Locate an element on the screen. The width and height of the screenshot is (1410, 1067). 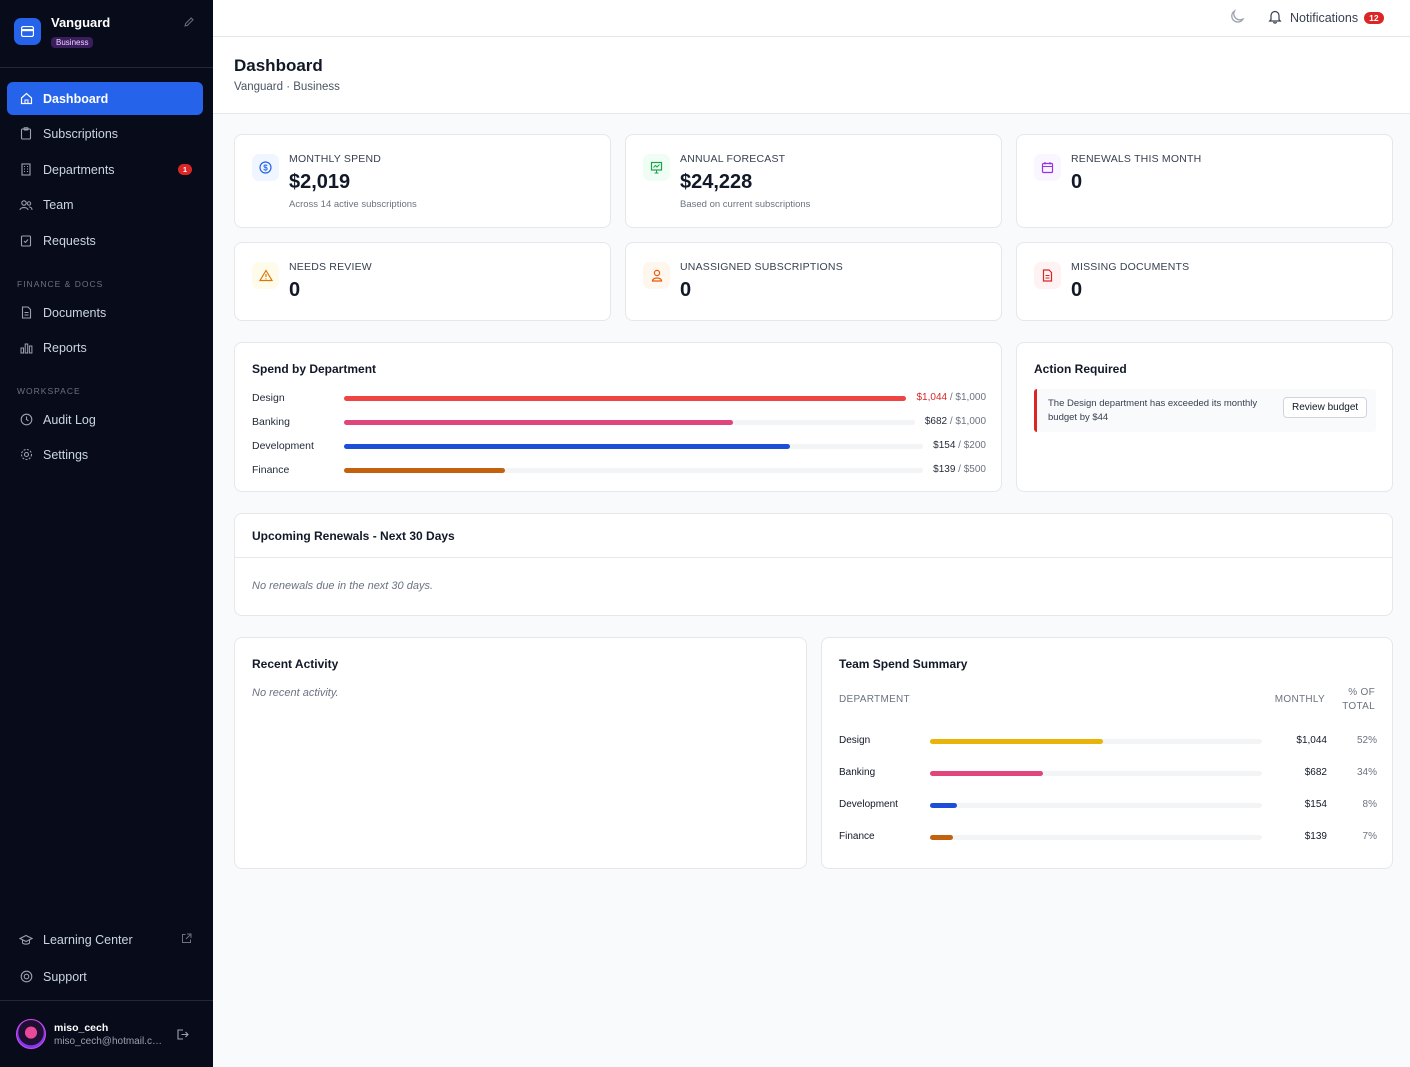
column-header-pct-line2: TOTAL is located at coordinates (1358, 706).